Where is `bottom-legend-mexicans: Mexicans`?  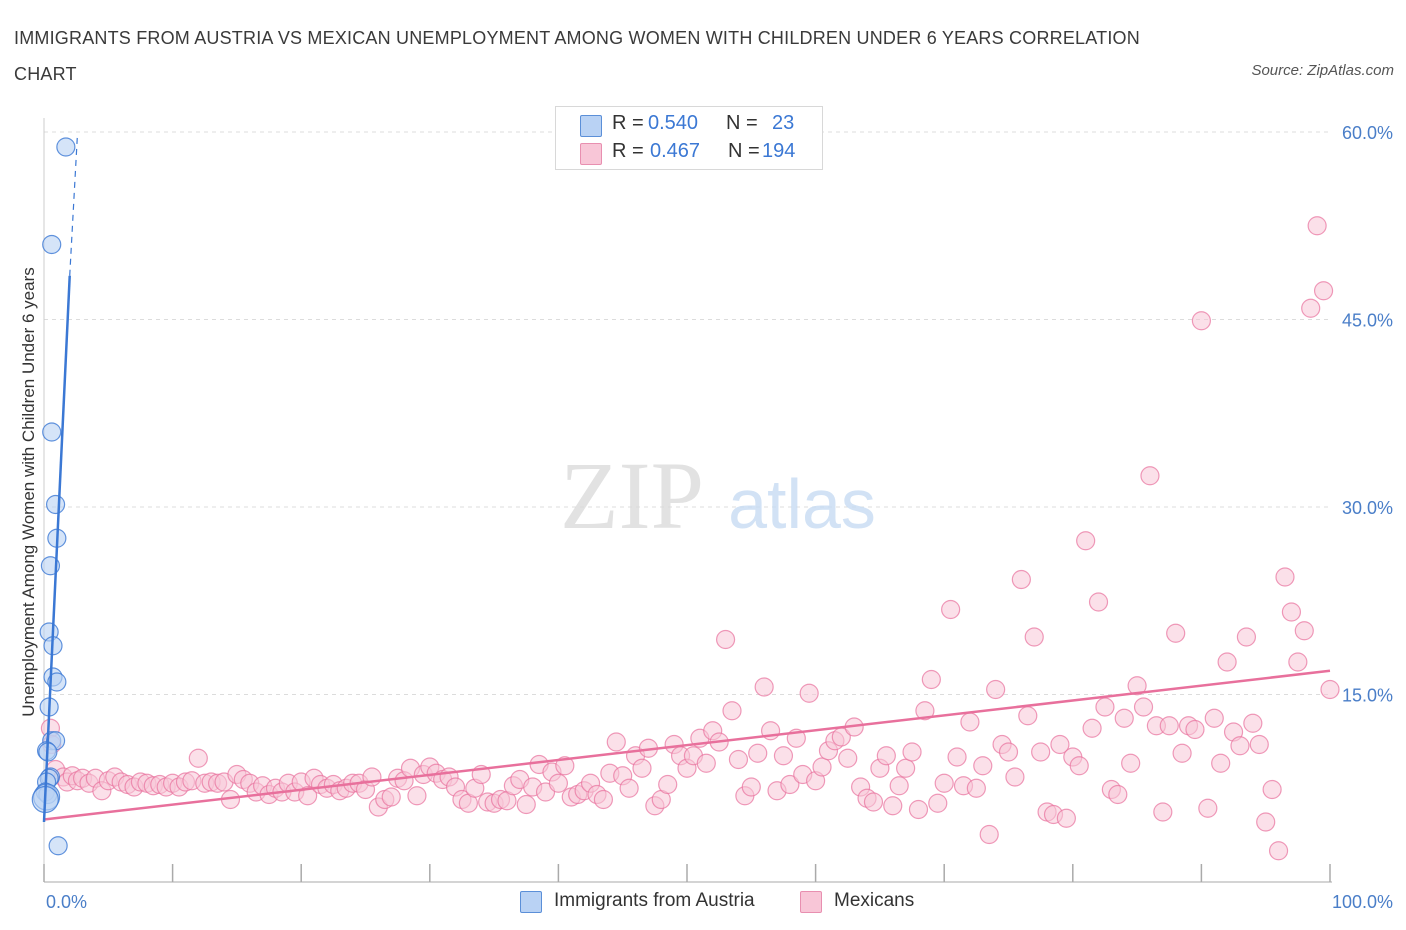 bottom-legend-mexicans: Mexicans is located at coordinates (880, 902).